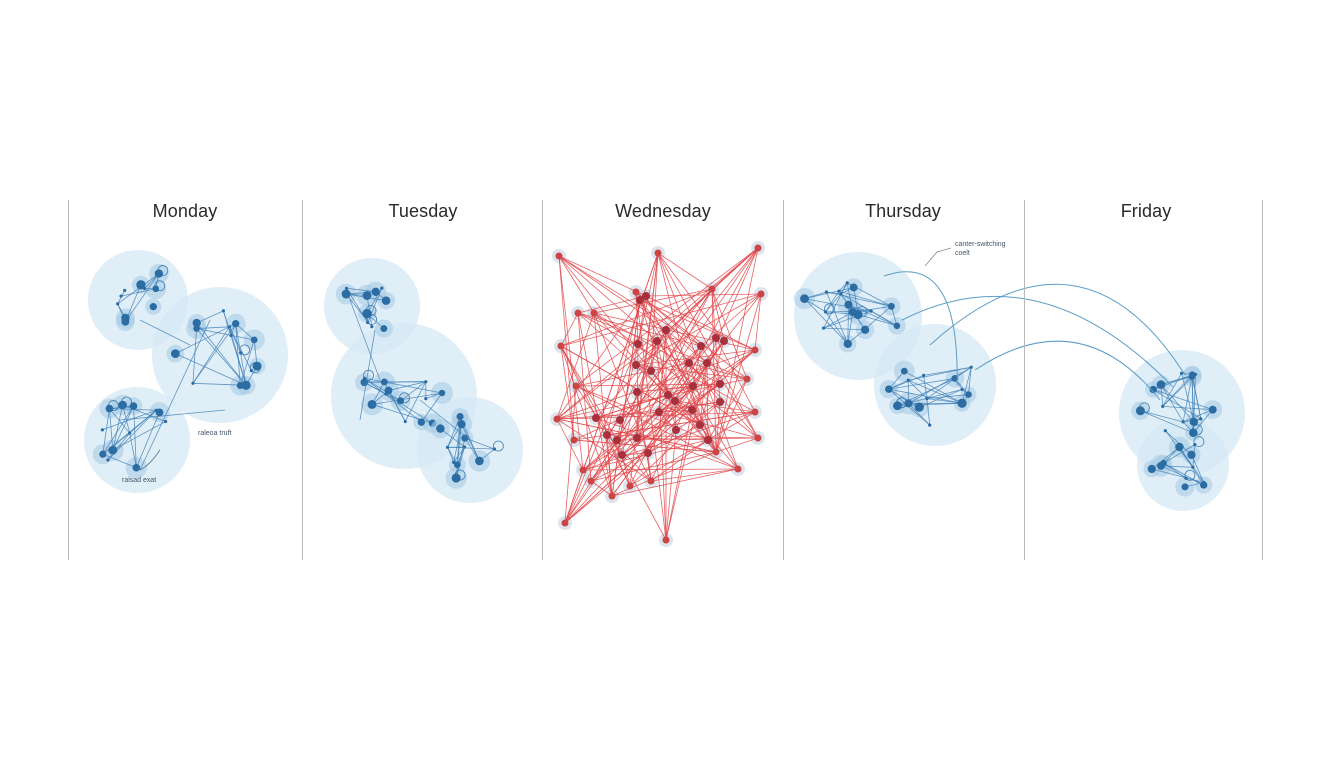 Image resolution: width=1344 pixels, height=768 pixels. What do you see at coordinates (980, 244) in the screenshot?
I see `callout-line-1: canter-switching` at bounding box center [980, 244].